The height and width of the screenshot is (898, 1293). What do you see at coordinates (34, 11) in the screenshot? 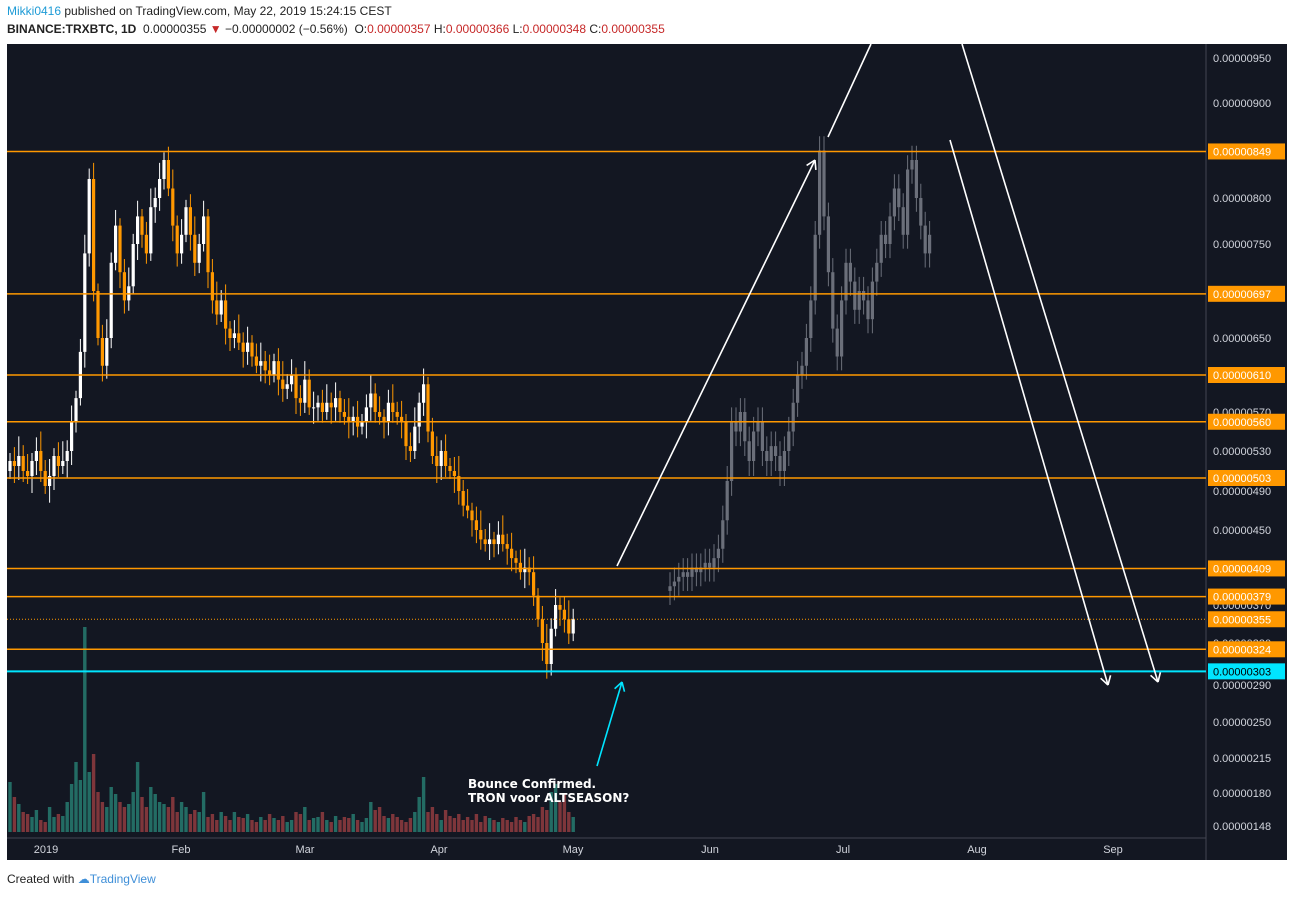
I see `author-link: Mikki0416` at bounding box center [34, 11].